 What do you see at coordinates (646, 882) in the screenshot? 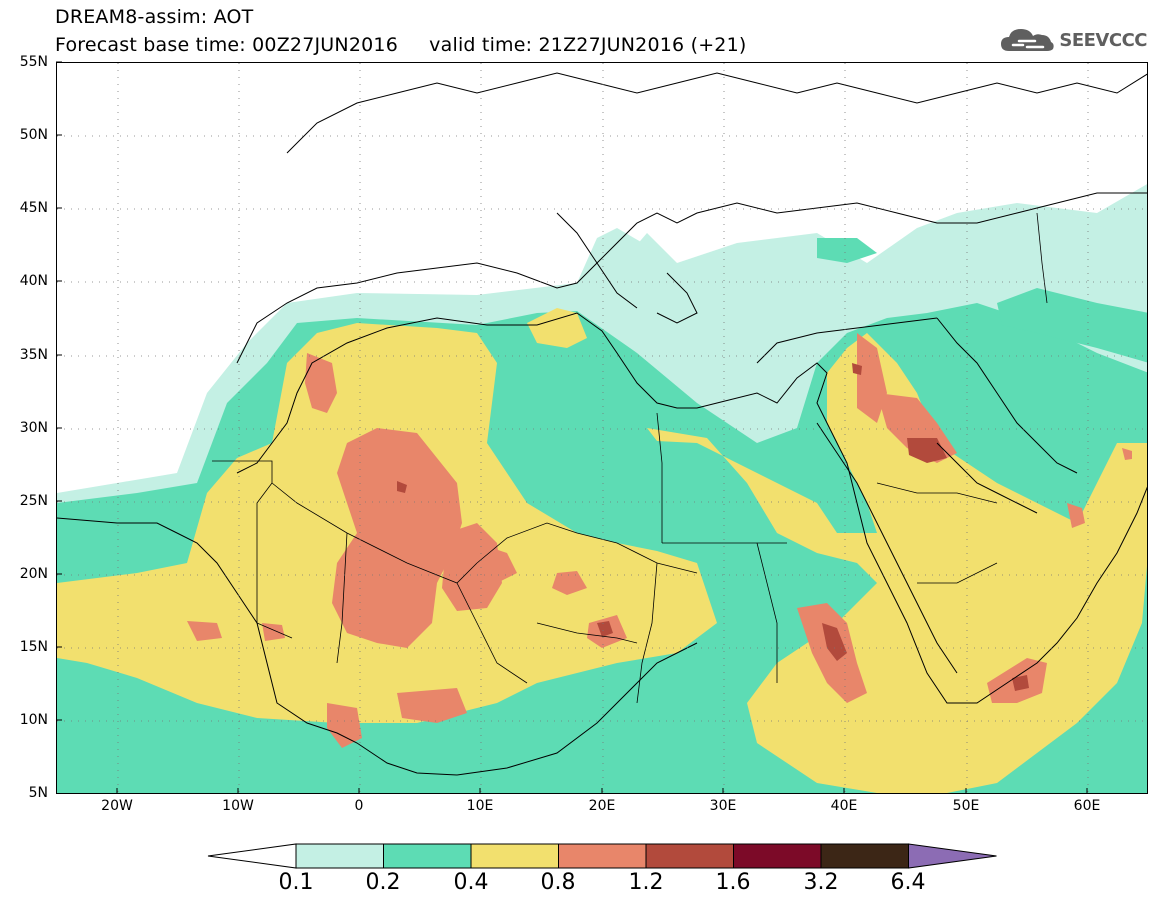
I see `colorbar-label: 1.2` at bounding box center [646, 882].